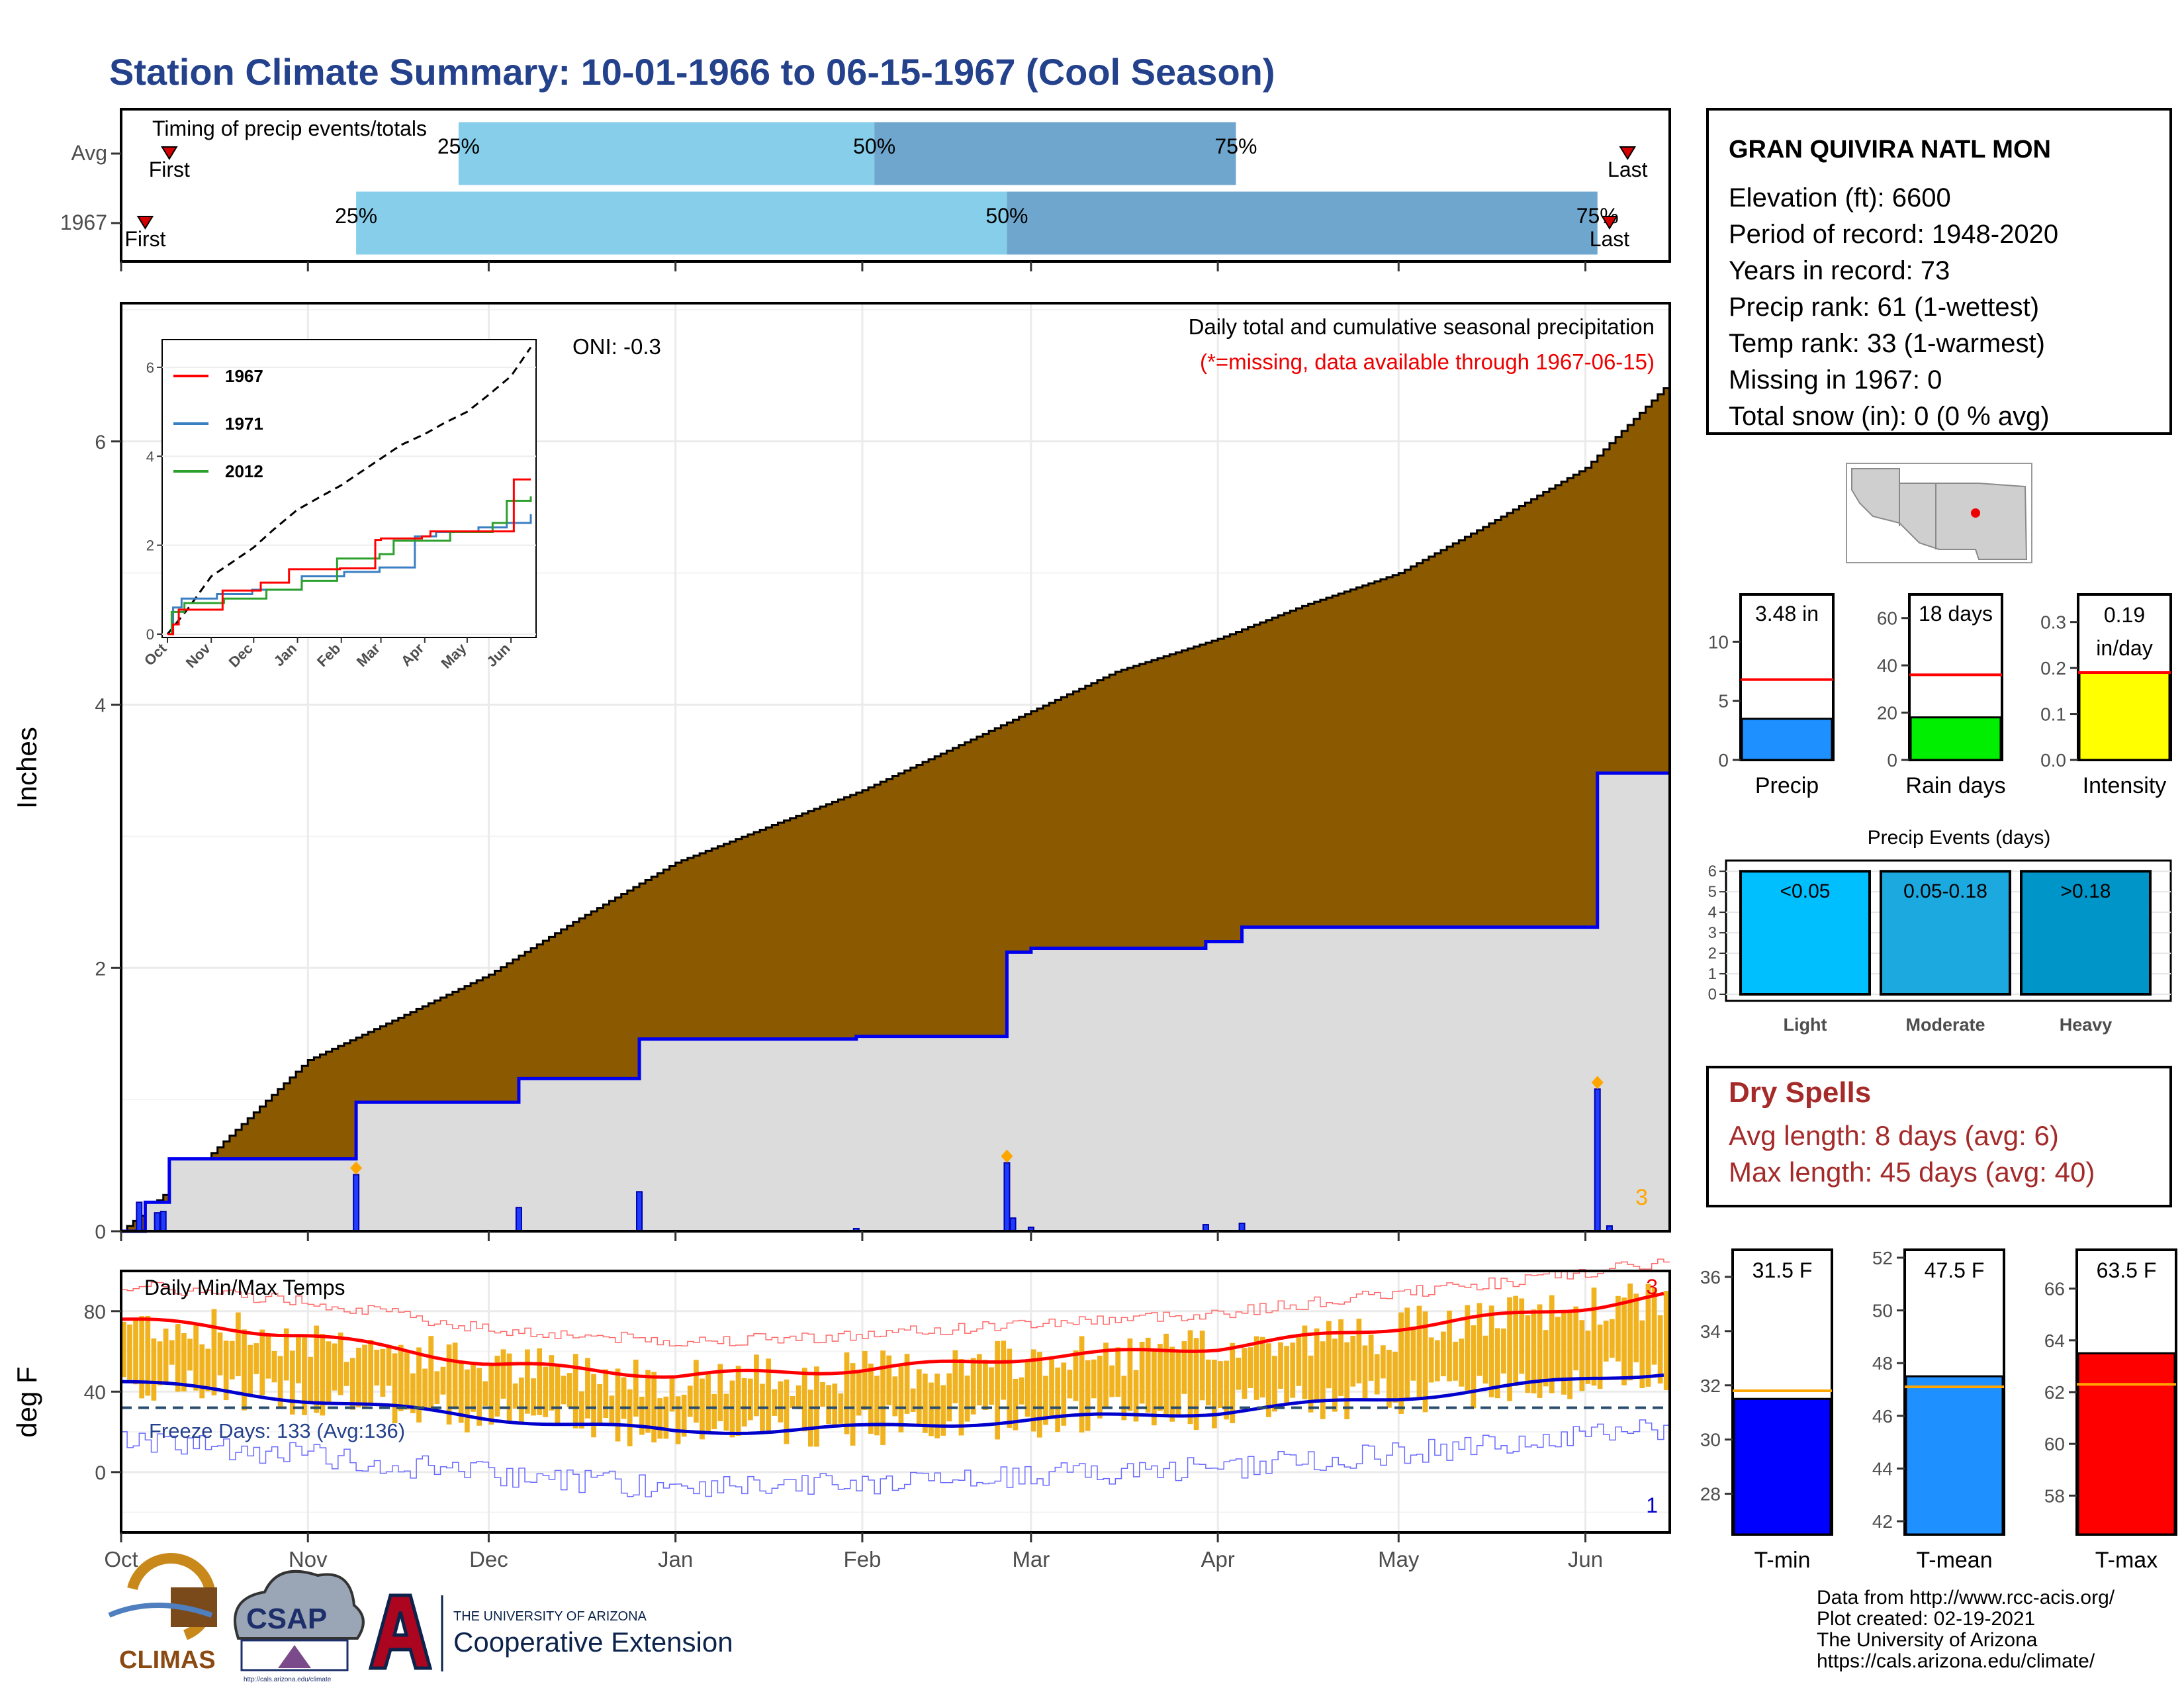 The height and width of the screenshot is (1688, 2184). Describe the element at coordinates (2086, 1025) in the screenshot. I see `precip-events-name: Heavy` at that location.